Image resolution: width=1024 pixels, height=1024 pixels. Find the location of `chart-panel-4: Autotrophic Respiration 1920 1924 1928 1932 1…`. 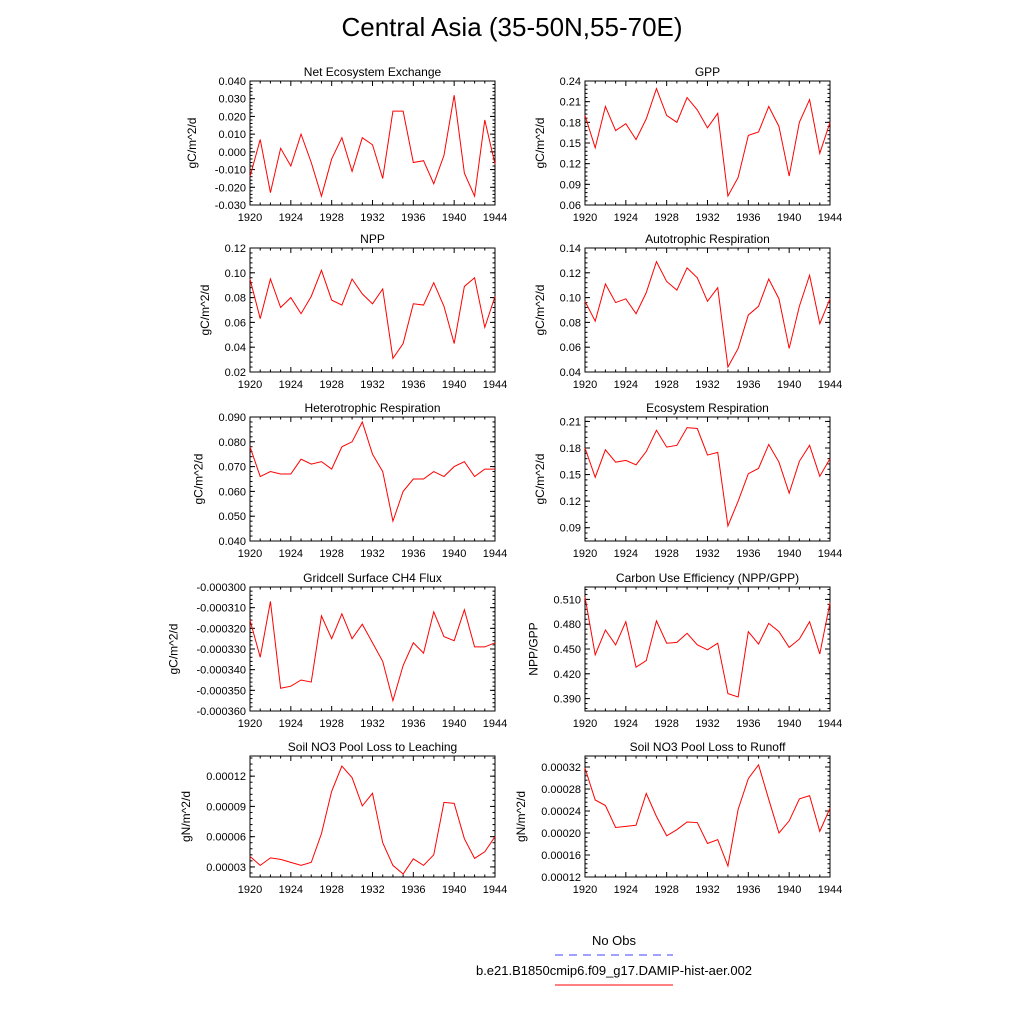

chart-panel-4: Autotrophic Respiration 1920 1924 1928 1932 1… is located at coordinates (687, 311).